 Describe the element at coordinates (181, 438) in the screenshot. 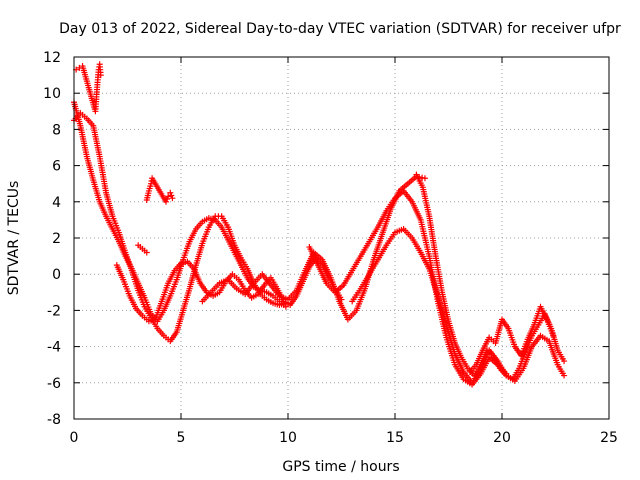

I see `x-tick-label: 5` at that location.